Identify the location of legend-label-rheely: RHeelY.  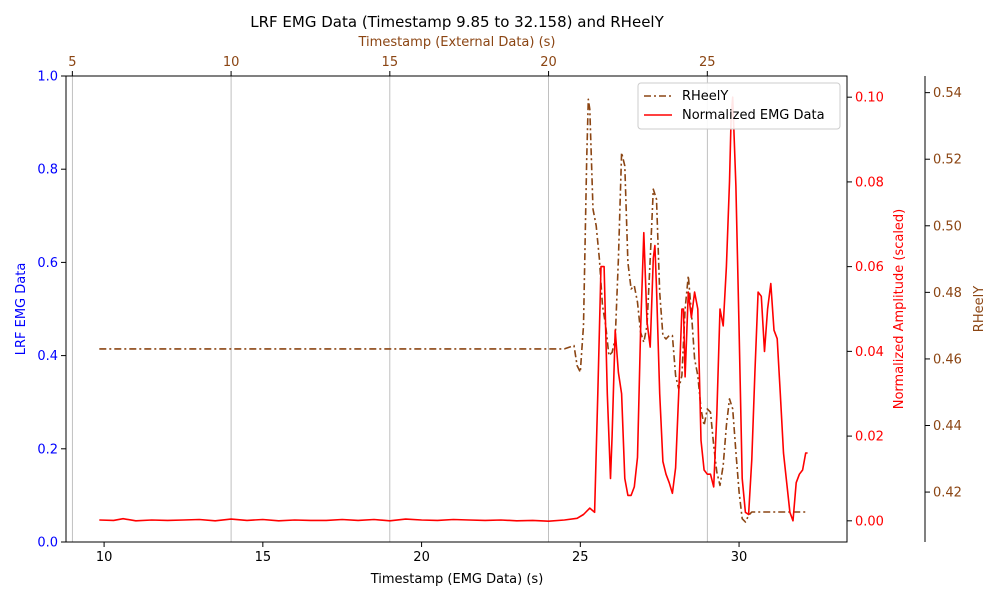
(705, 96).